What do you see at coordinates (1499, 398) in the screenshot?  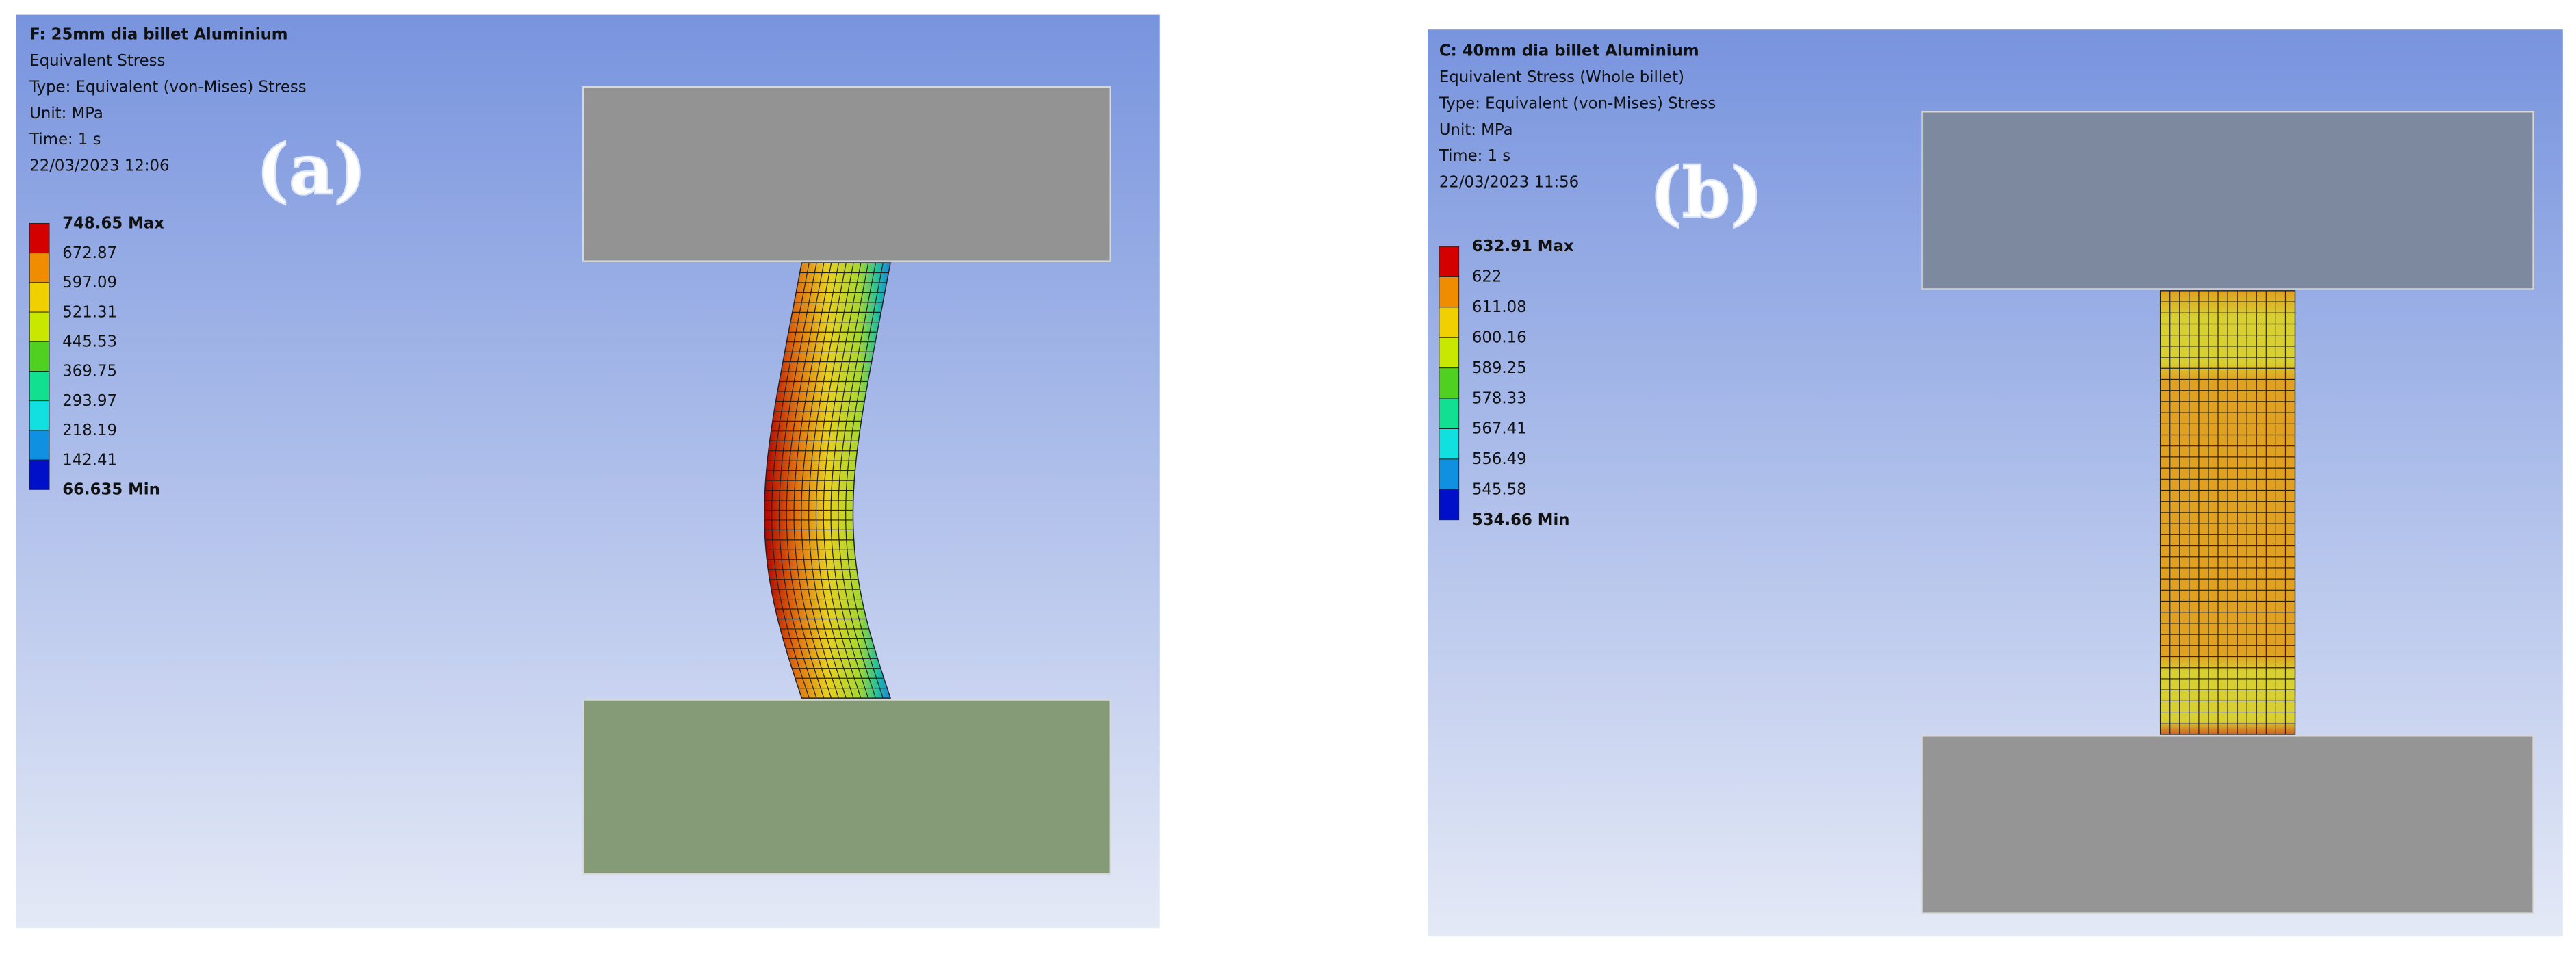 I see `legend-label: 578.33` at bounding box center [1499, 398].